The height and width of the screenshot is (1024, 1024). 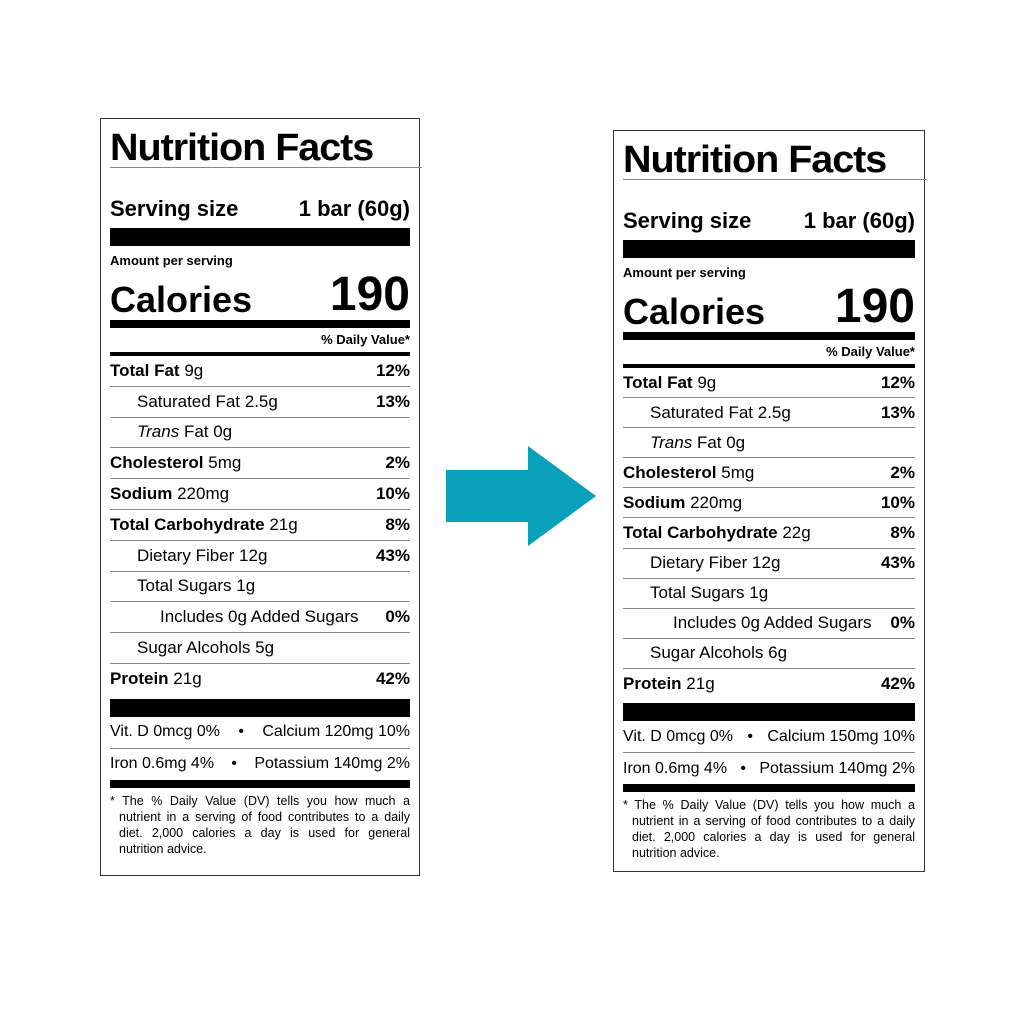 What do you see at coordinates (669, 684) in the screenshot?
I see `nutrient-name: Protein 21g` at bounding box center [669, 684].